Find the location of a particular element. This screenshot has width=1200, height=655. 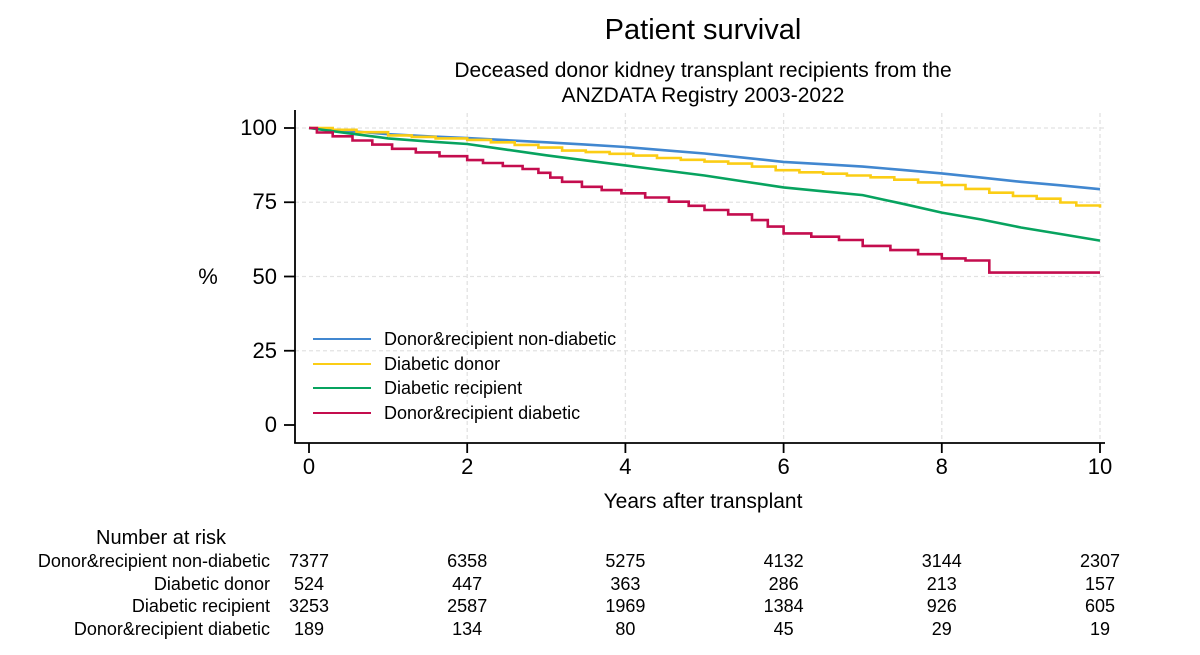

x-tick-label-8: 8 is located at coordinates (941, 466).